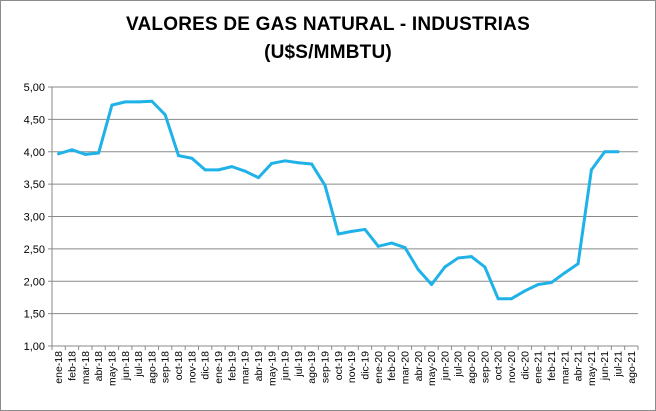 The height and width of the screenshot is (411, 656). Describe the element at coordinates (485, 367) in the screenshot. I see `x-tick-label: sep-20` at that location.